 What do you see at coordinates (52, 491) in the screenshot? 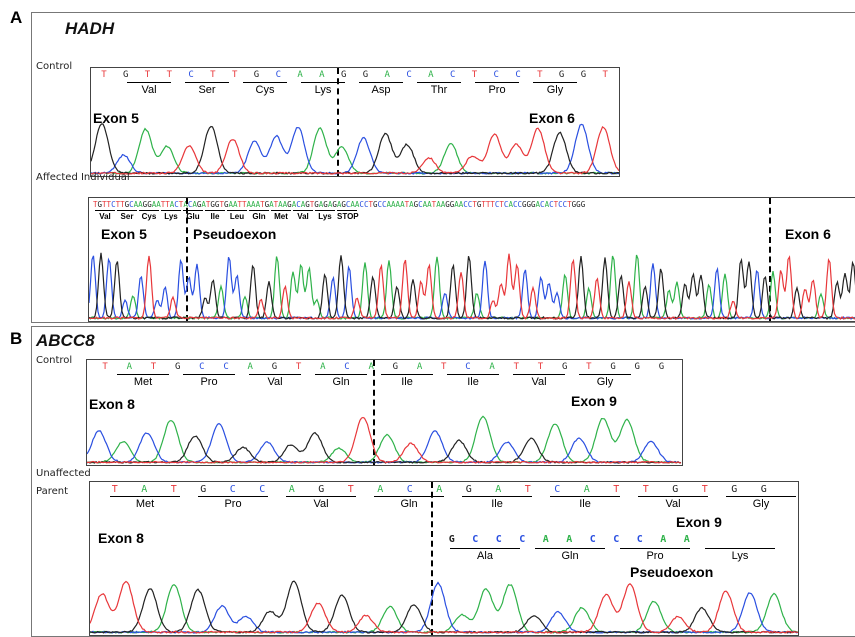
I see `panel-b-parent-label-line2: Parent` at bounding box center [52, 491].